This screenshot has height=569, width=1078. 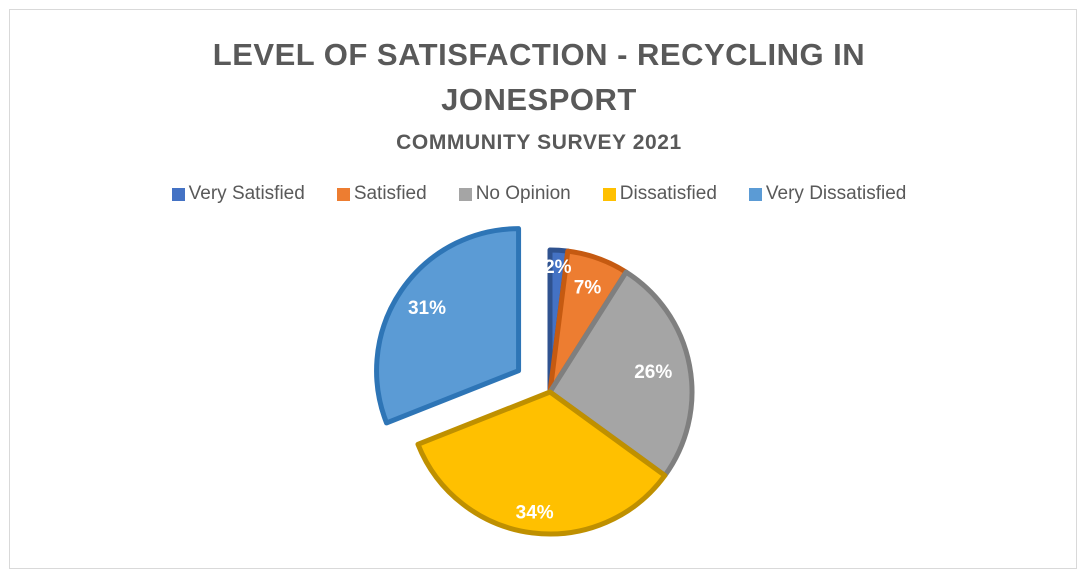 I want to click on chart-title-line-1: LEVEL OF SATISFACTION - RECYCLING IN, so click(x=539, y=54).